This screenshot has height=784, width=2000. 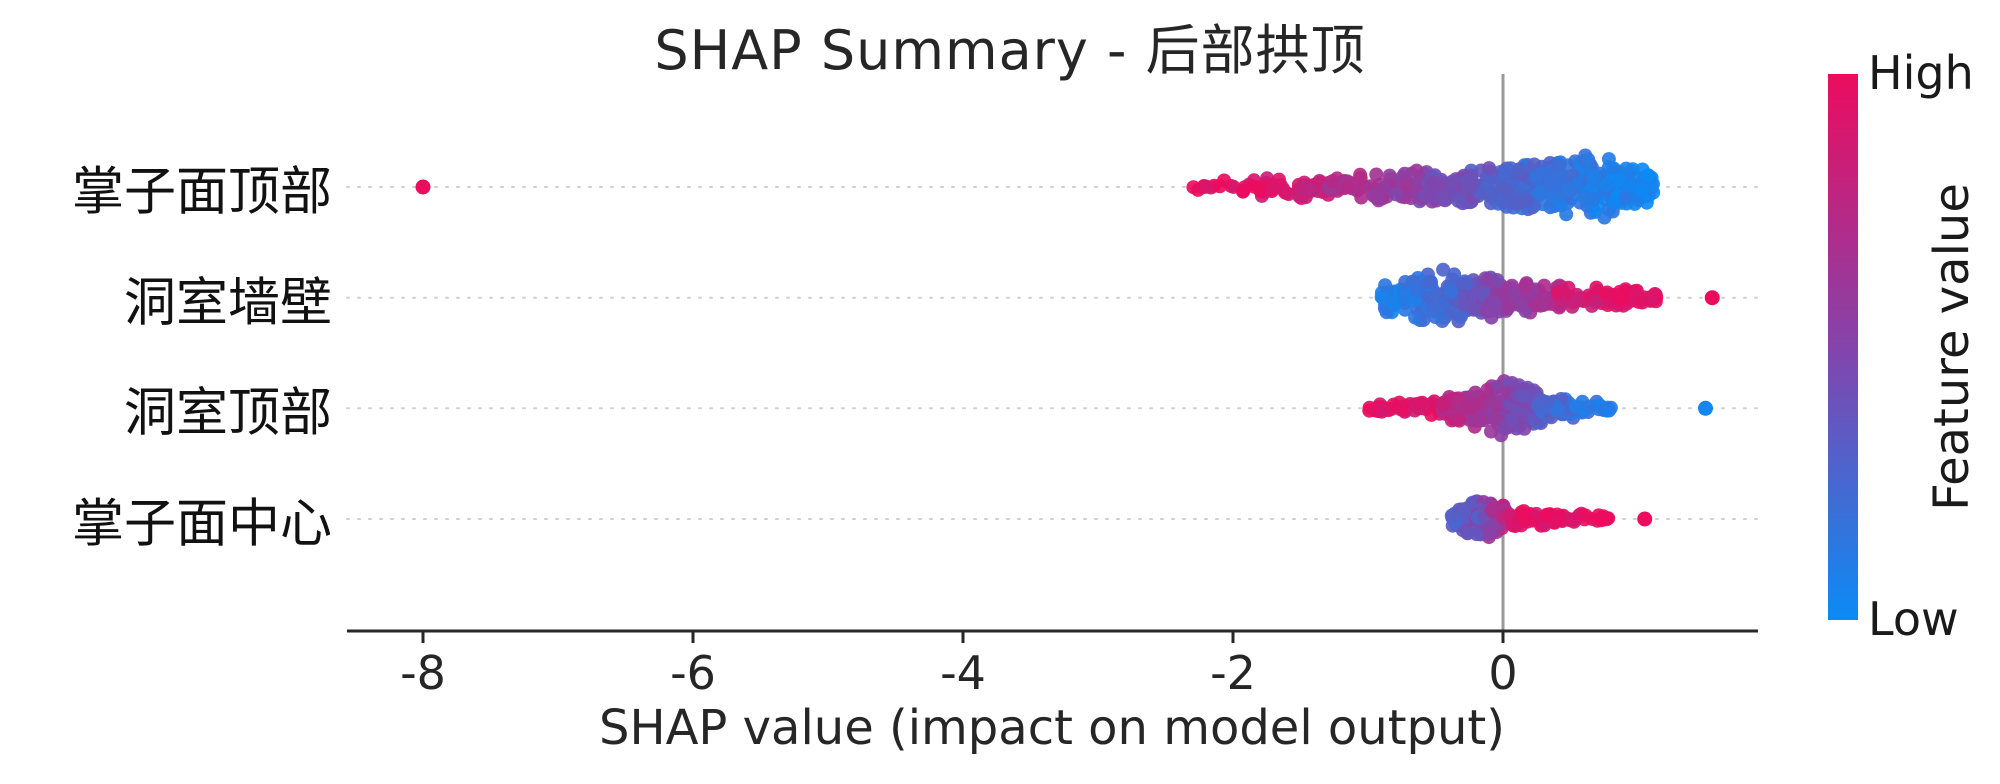 I want to click on colorbar-low-label: Low, so click(x=1913, y=619).